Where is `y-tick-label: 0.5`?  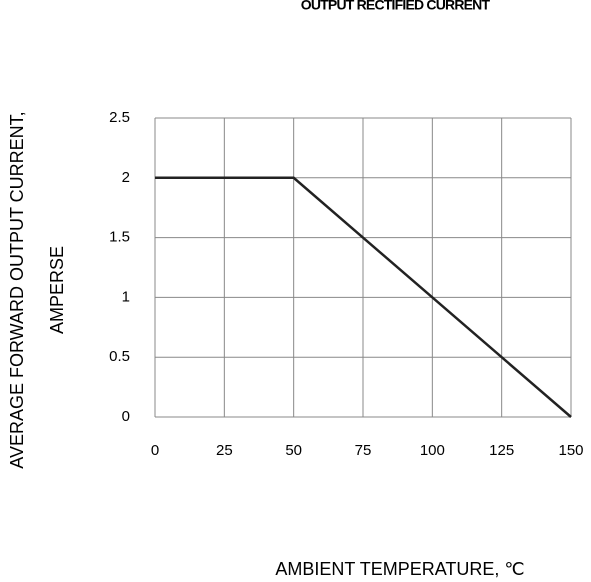 y-tick-label: 0.5 is located at coordinates (119, 356).